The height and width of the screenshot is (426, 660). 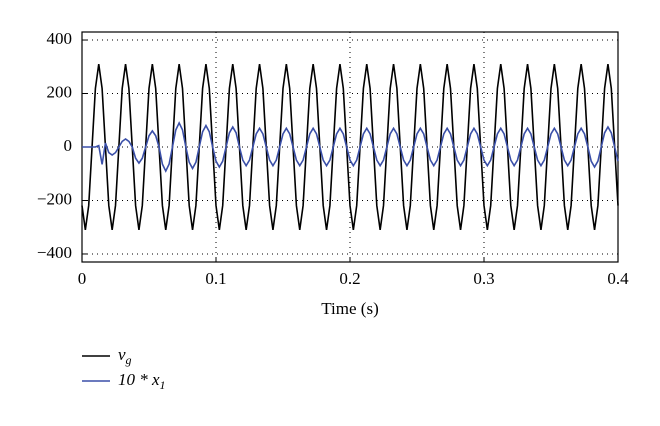 What do you see at coordinates (68, 145) in the screenshot?
I see `y-tick-label: 0` at bounding box center [68, 145].